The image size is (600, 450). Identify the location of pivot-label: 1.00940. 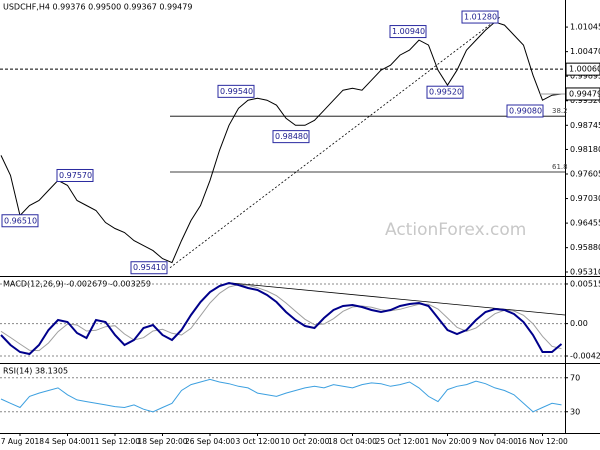
(408, 31).